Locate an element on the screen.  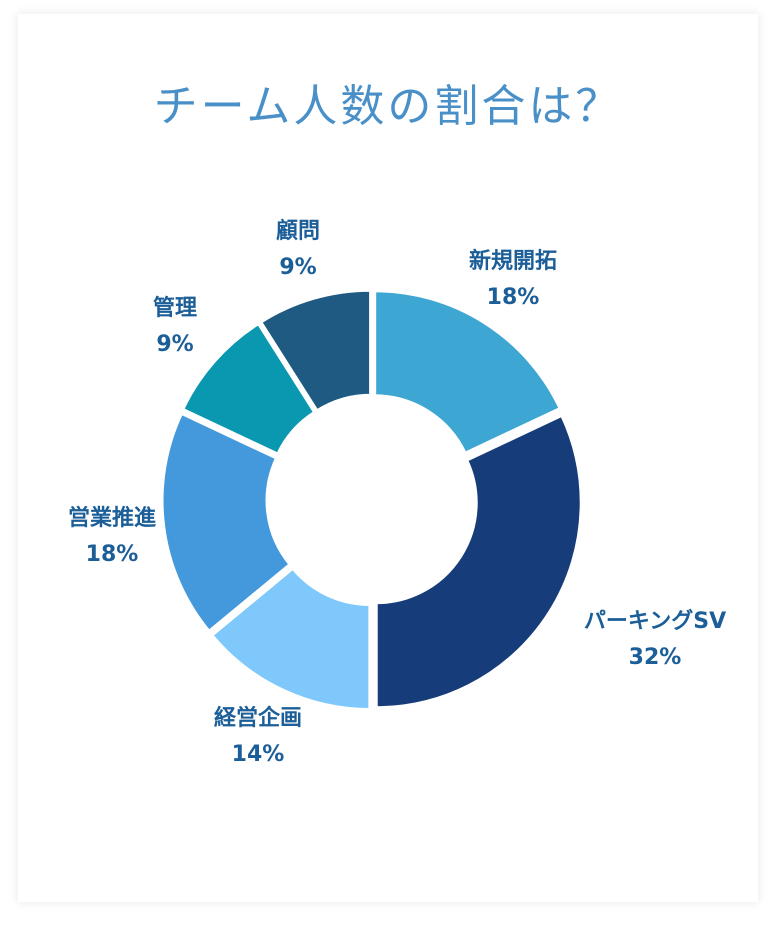
slice-label-4: 営業推進 is located at coordinates (112, 518).